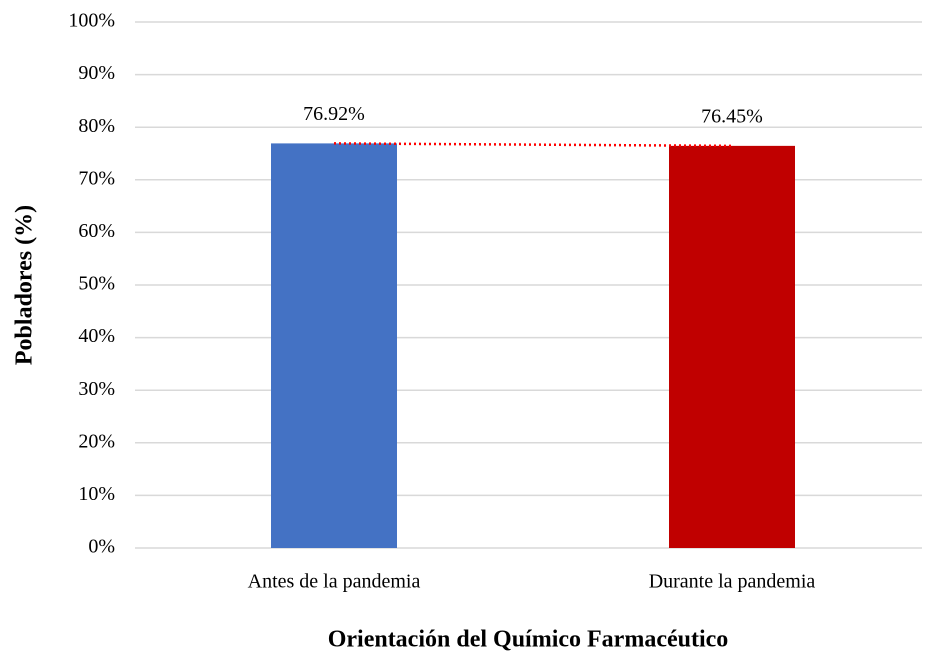 The image size is (925, 668). I want to click on data-label: 76.45%, so click(732, 116).